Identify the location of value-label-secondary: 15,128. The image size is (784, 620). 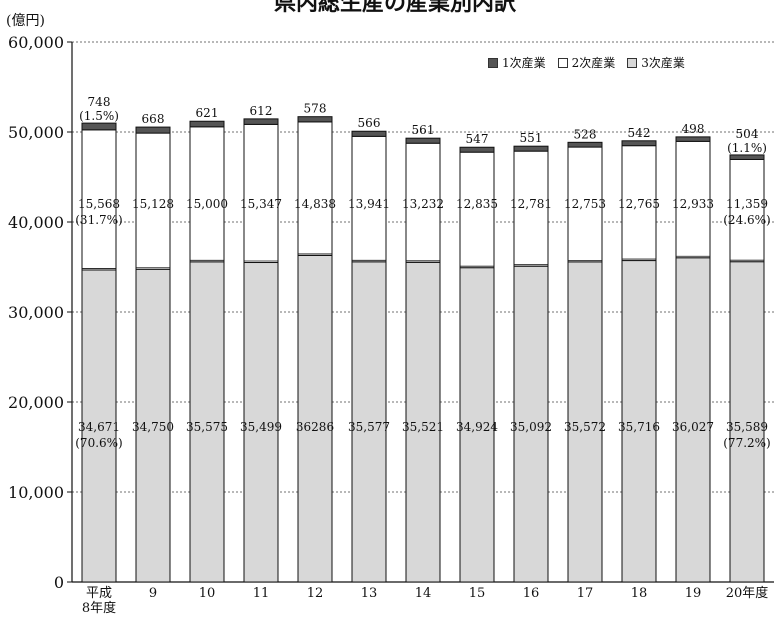
(153, 204).